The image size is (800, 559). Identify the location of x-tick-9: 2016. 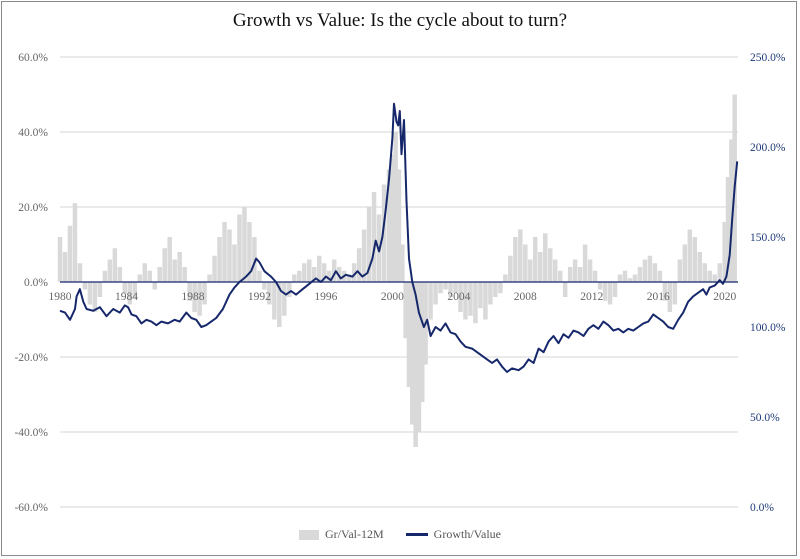
(658, 297).